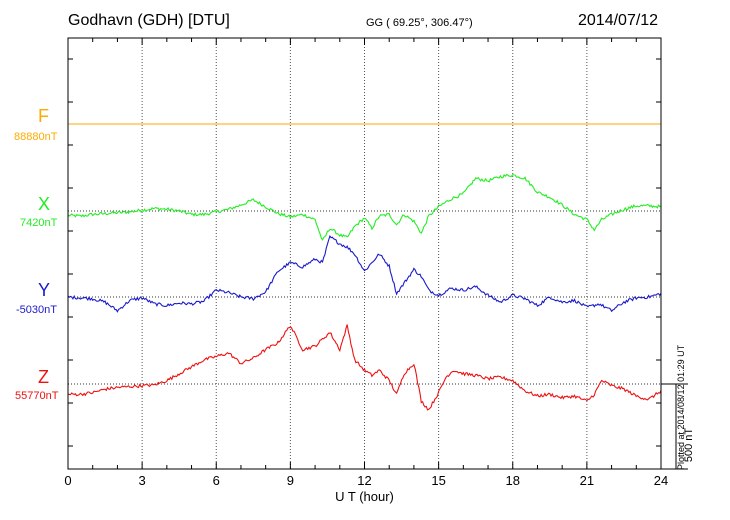  I want to click on x-tick-labels: 0 3 6 9 12 15 18 21 24, so click(366, 480).